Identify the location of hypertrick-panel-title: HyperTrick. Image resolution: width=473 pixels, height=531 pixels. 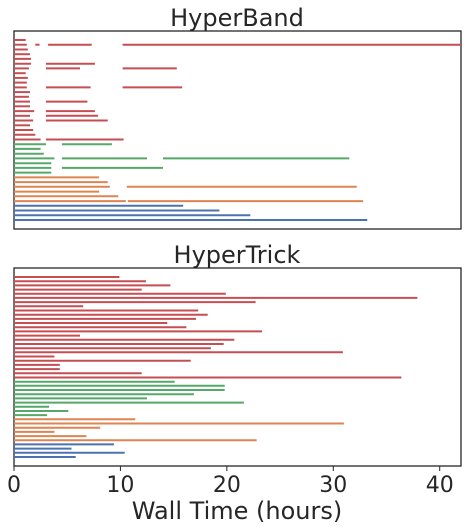
(237, 255).